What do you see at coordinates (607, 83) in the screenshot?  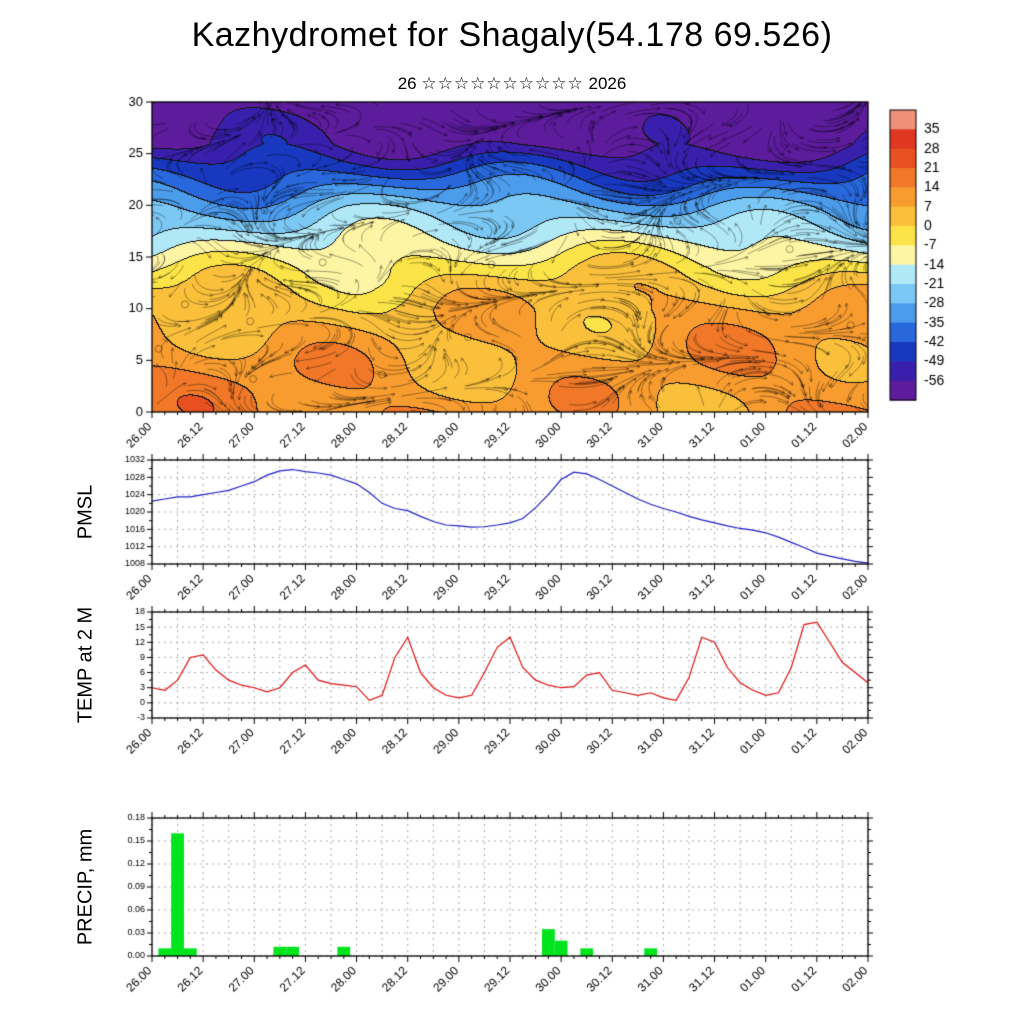 I see `date-year: 2026` at bounding box center [607, 83].